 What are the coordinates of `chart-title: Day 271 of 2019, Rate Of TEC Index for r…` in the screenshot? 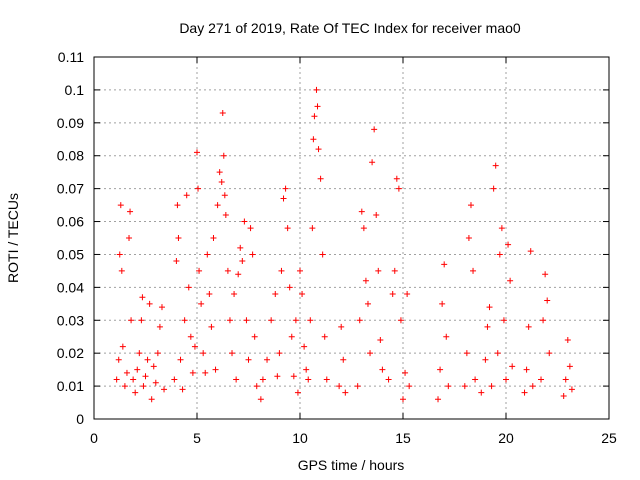 It's located at (350, 28).